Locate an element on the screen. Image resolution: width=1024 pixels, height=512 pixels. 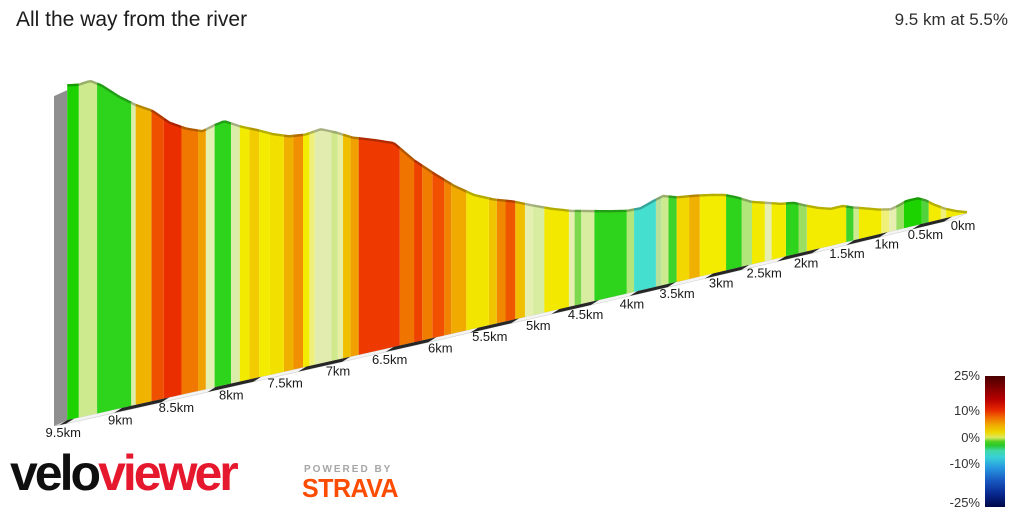
legend-tick-label: -25% is located at coordinates (964, 503).